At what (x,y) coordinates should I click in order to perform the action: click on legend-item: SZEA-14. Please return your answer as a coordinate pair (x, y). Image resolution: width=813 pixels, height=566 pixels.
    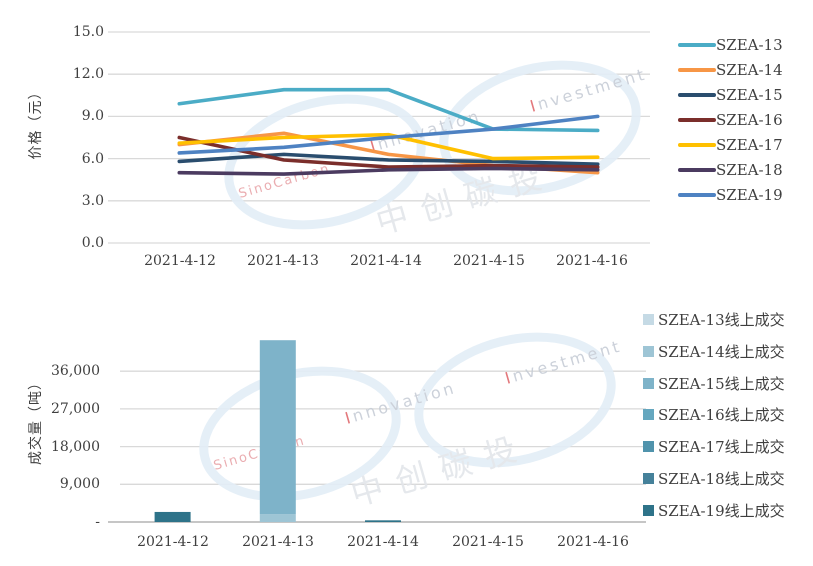
    Looking at the image, I should click on (730, 70).